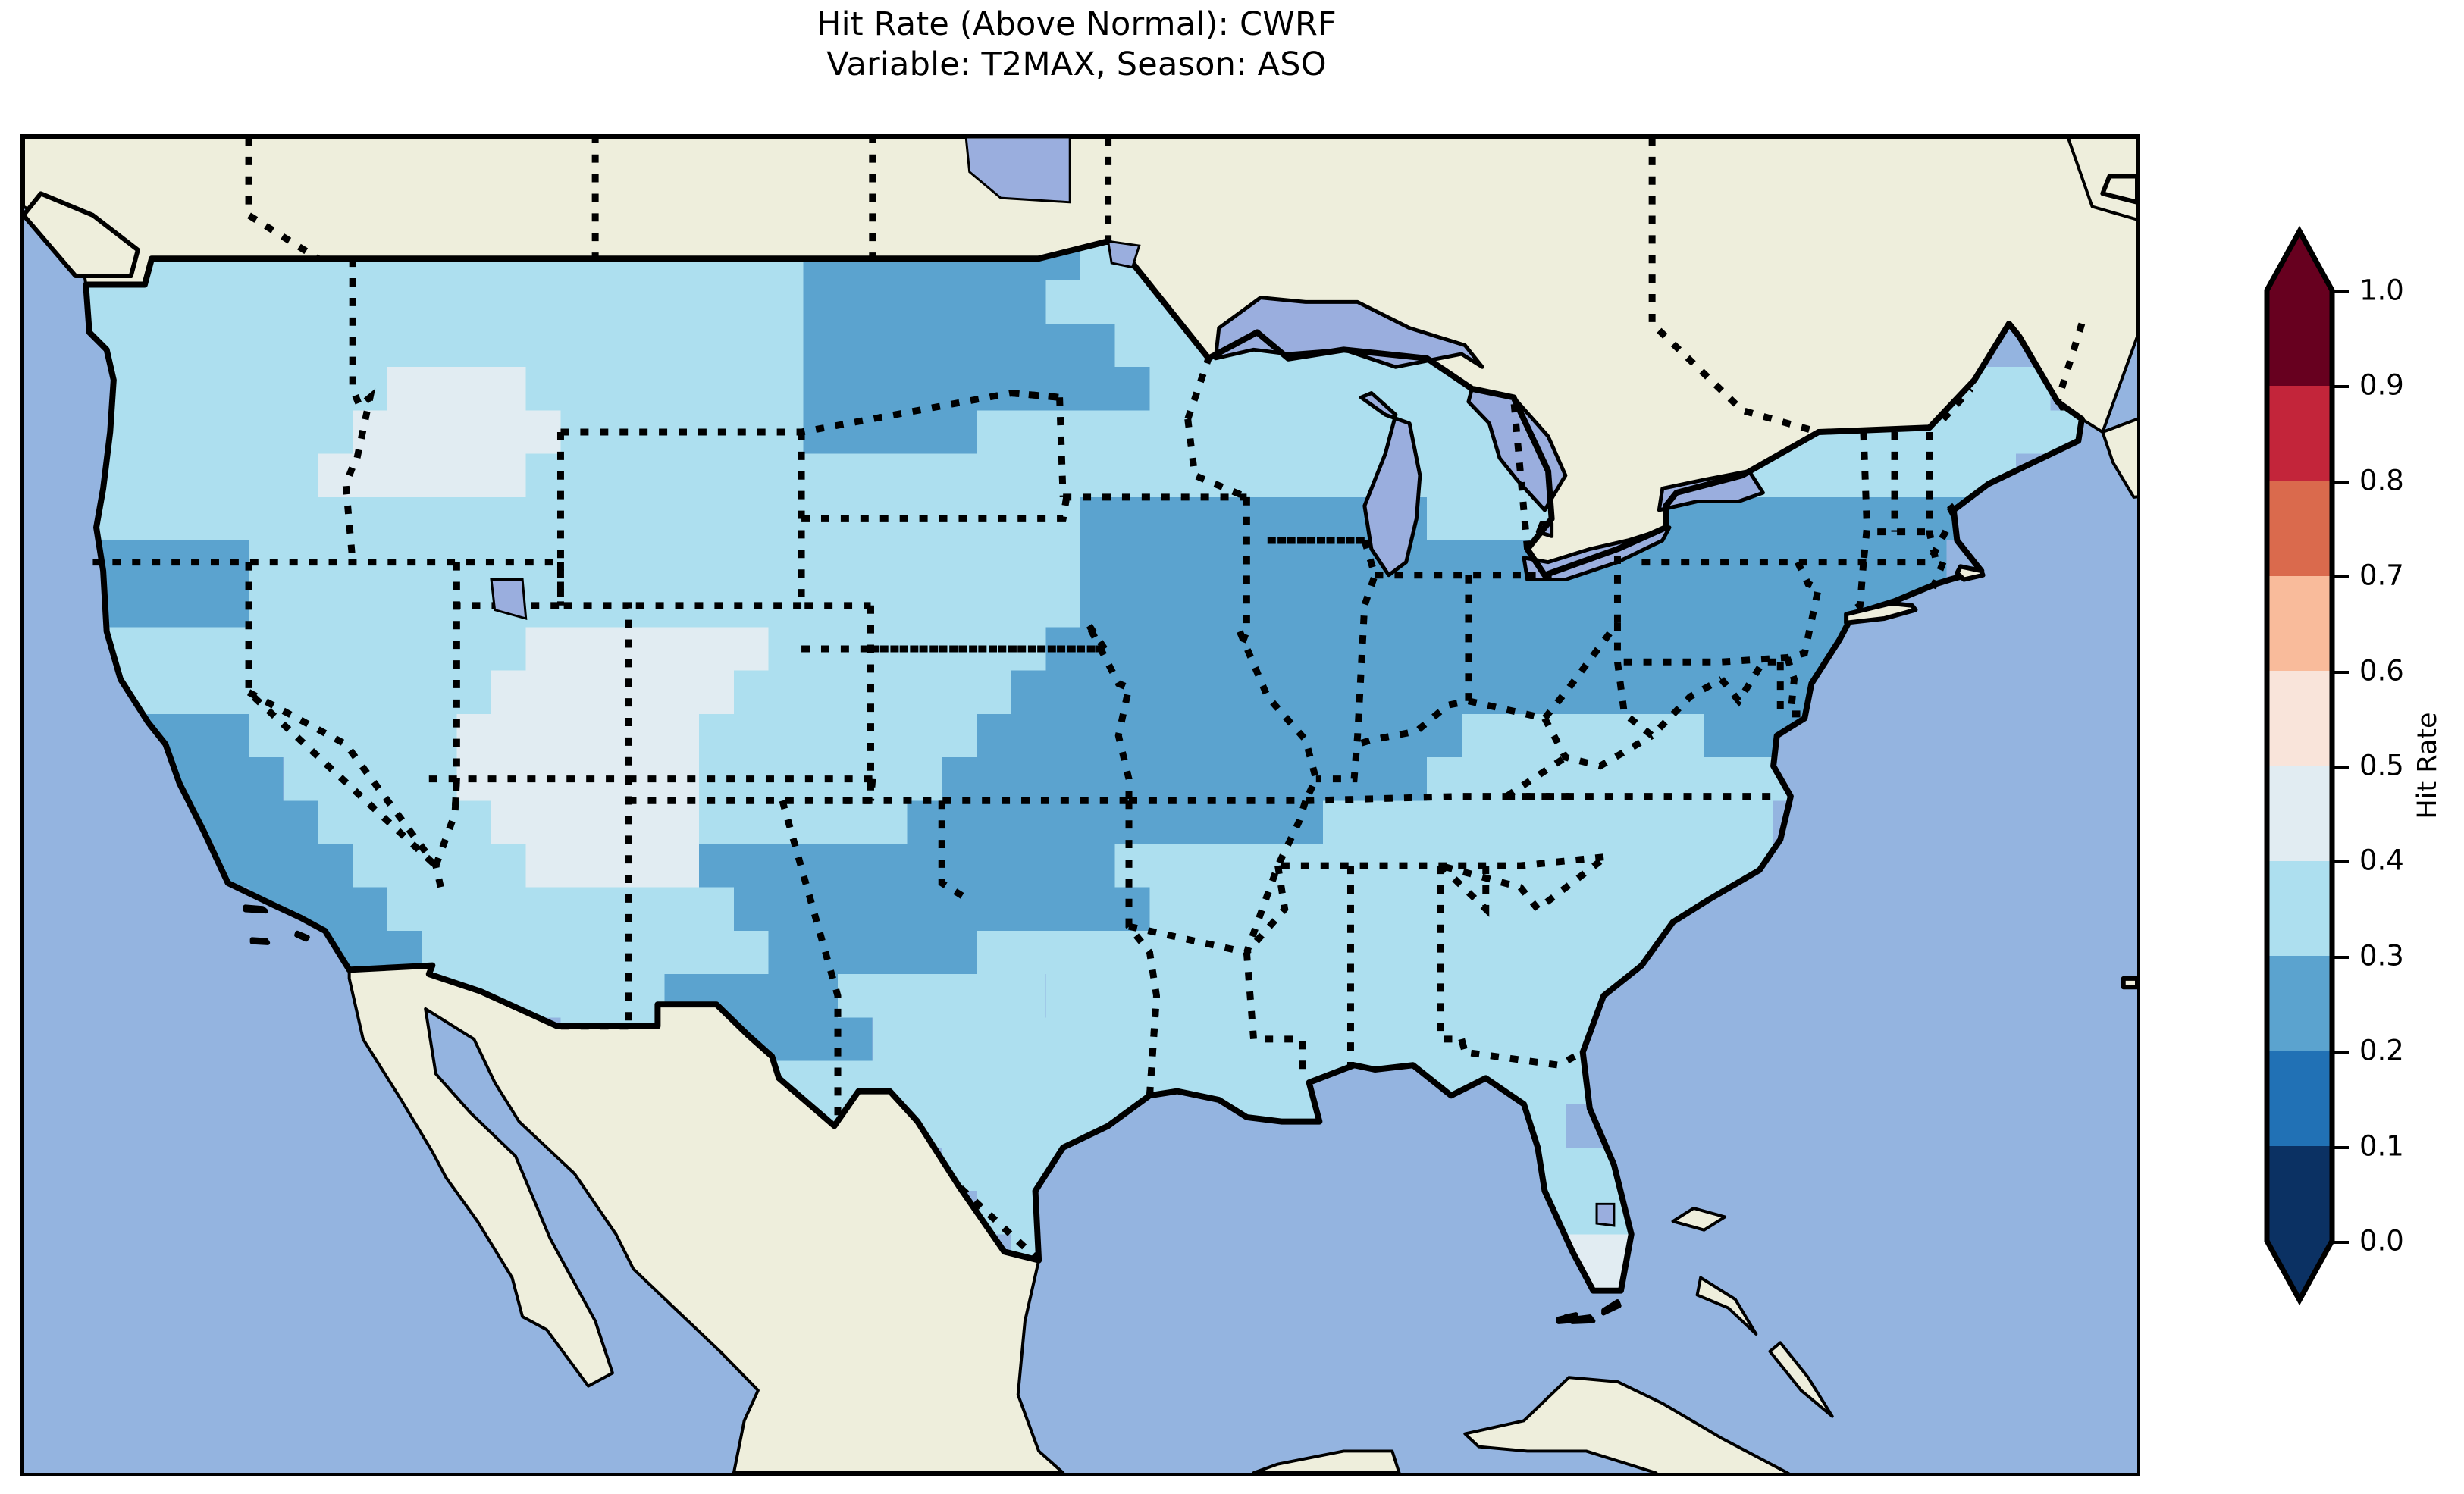 This screenshot has width=2464, height=1494. What do you see at coordinates (1699, 1219) in the screenshot?
I see `landmass-bahamas1` at bounding box center [1699, 1219].